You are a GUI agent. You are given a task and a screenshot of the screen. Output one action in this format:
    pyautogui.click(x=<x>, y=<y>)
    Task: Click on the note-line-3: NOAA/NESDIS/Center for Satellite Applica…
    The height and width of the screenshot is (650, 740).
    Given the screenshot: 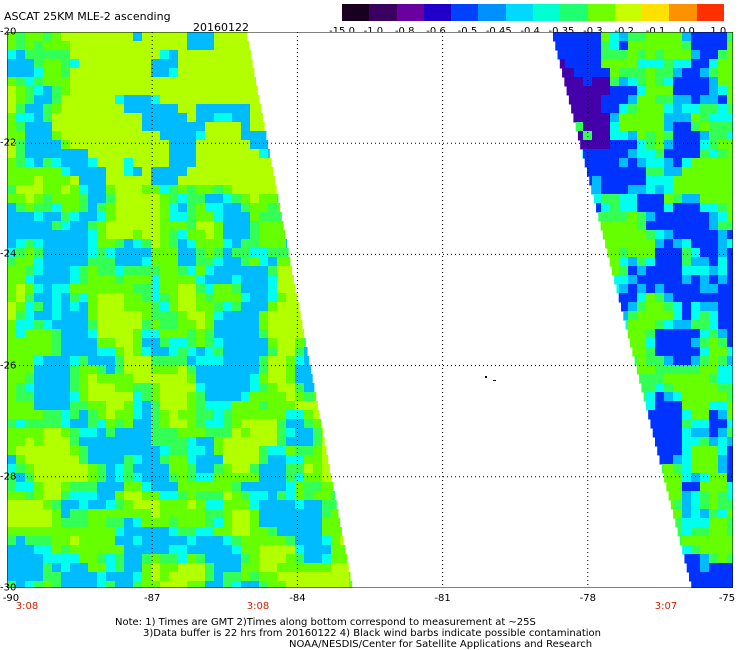 What is the action you would take?
    pyautogui.click(x=441, y=644)
    